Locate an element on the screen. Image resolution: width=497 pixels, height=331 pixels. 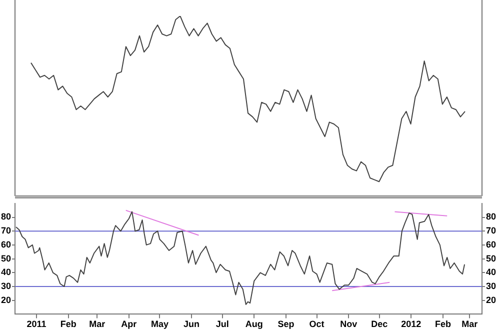
y-tick-label: 30 is located at coordinates (5, 285).